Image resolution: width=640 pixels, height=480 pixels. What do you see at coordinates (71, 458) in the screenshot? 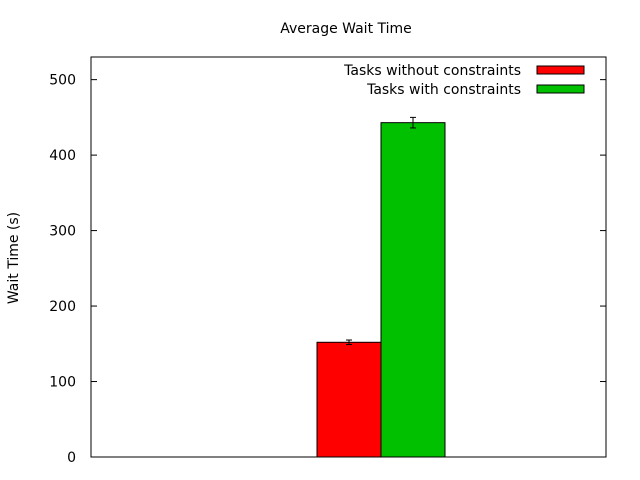
I see `y-tick-label: 0` at bounding box center [71, 458].